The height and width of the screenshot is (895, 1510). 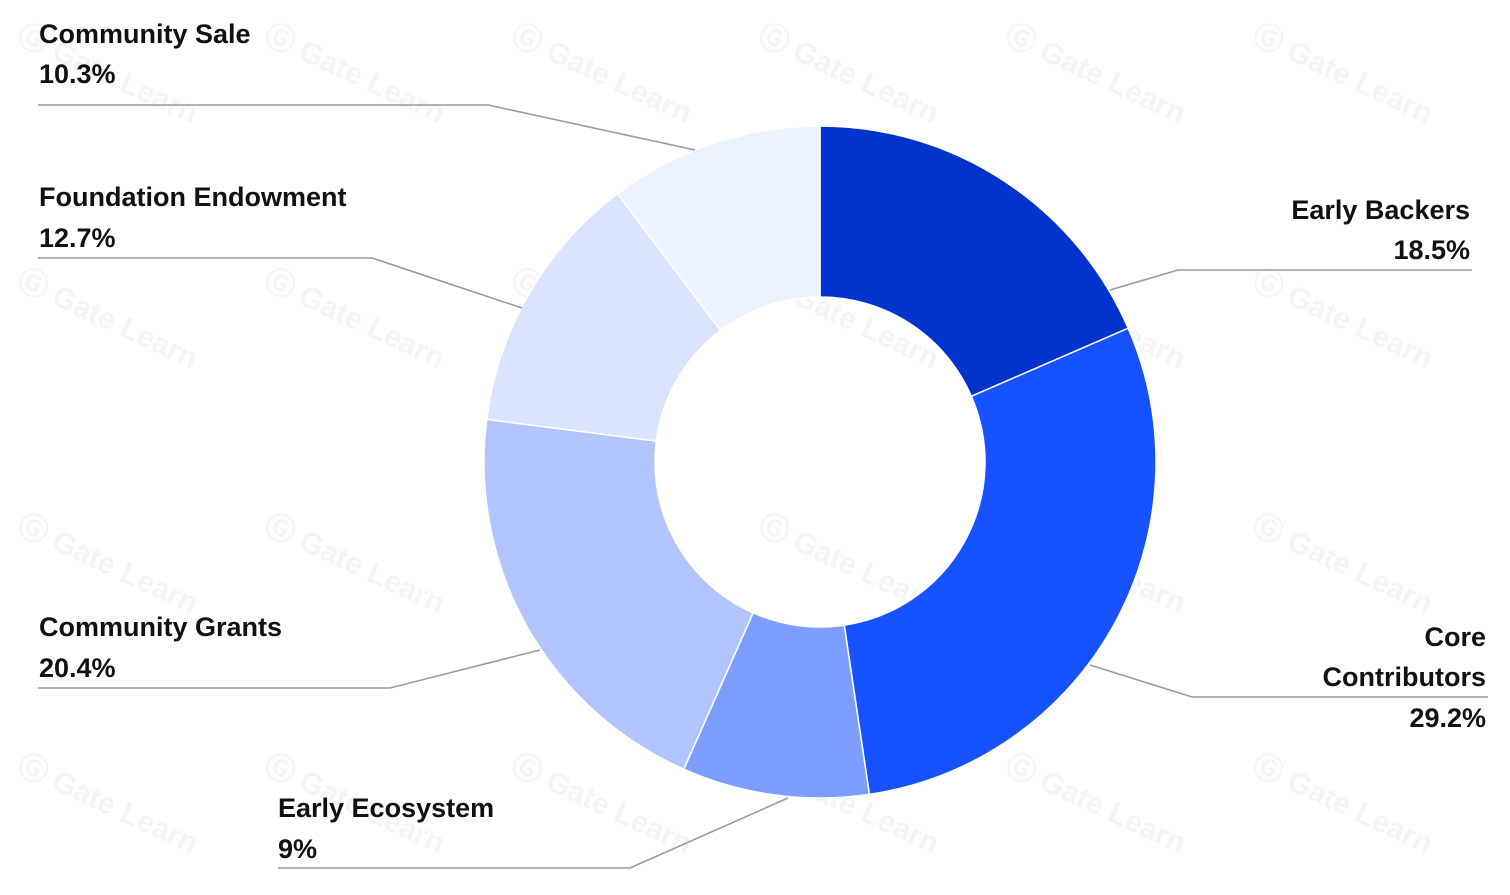 I want to click on slice-percent-5: 10.3%, so click(x=77, y=74).